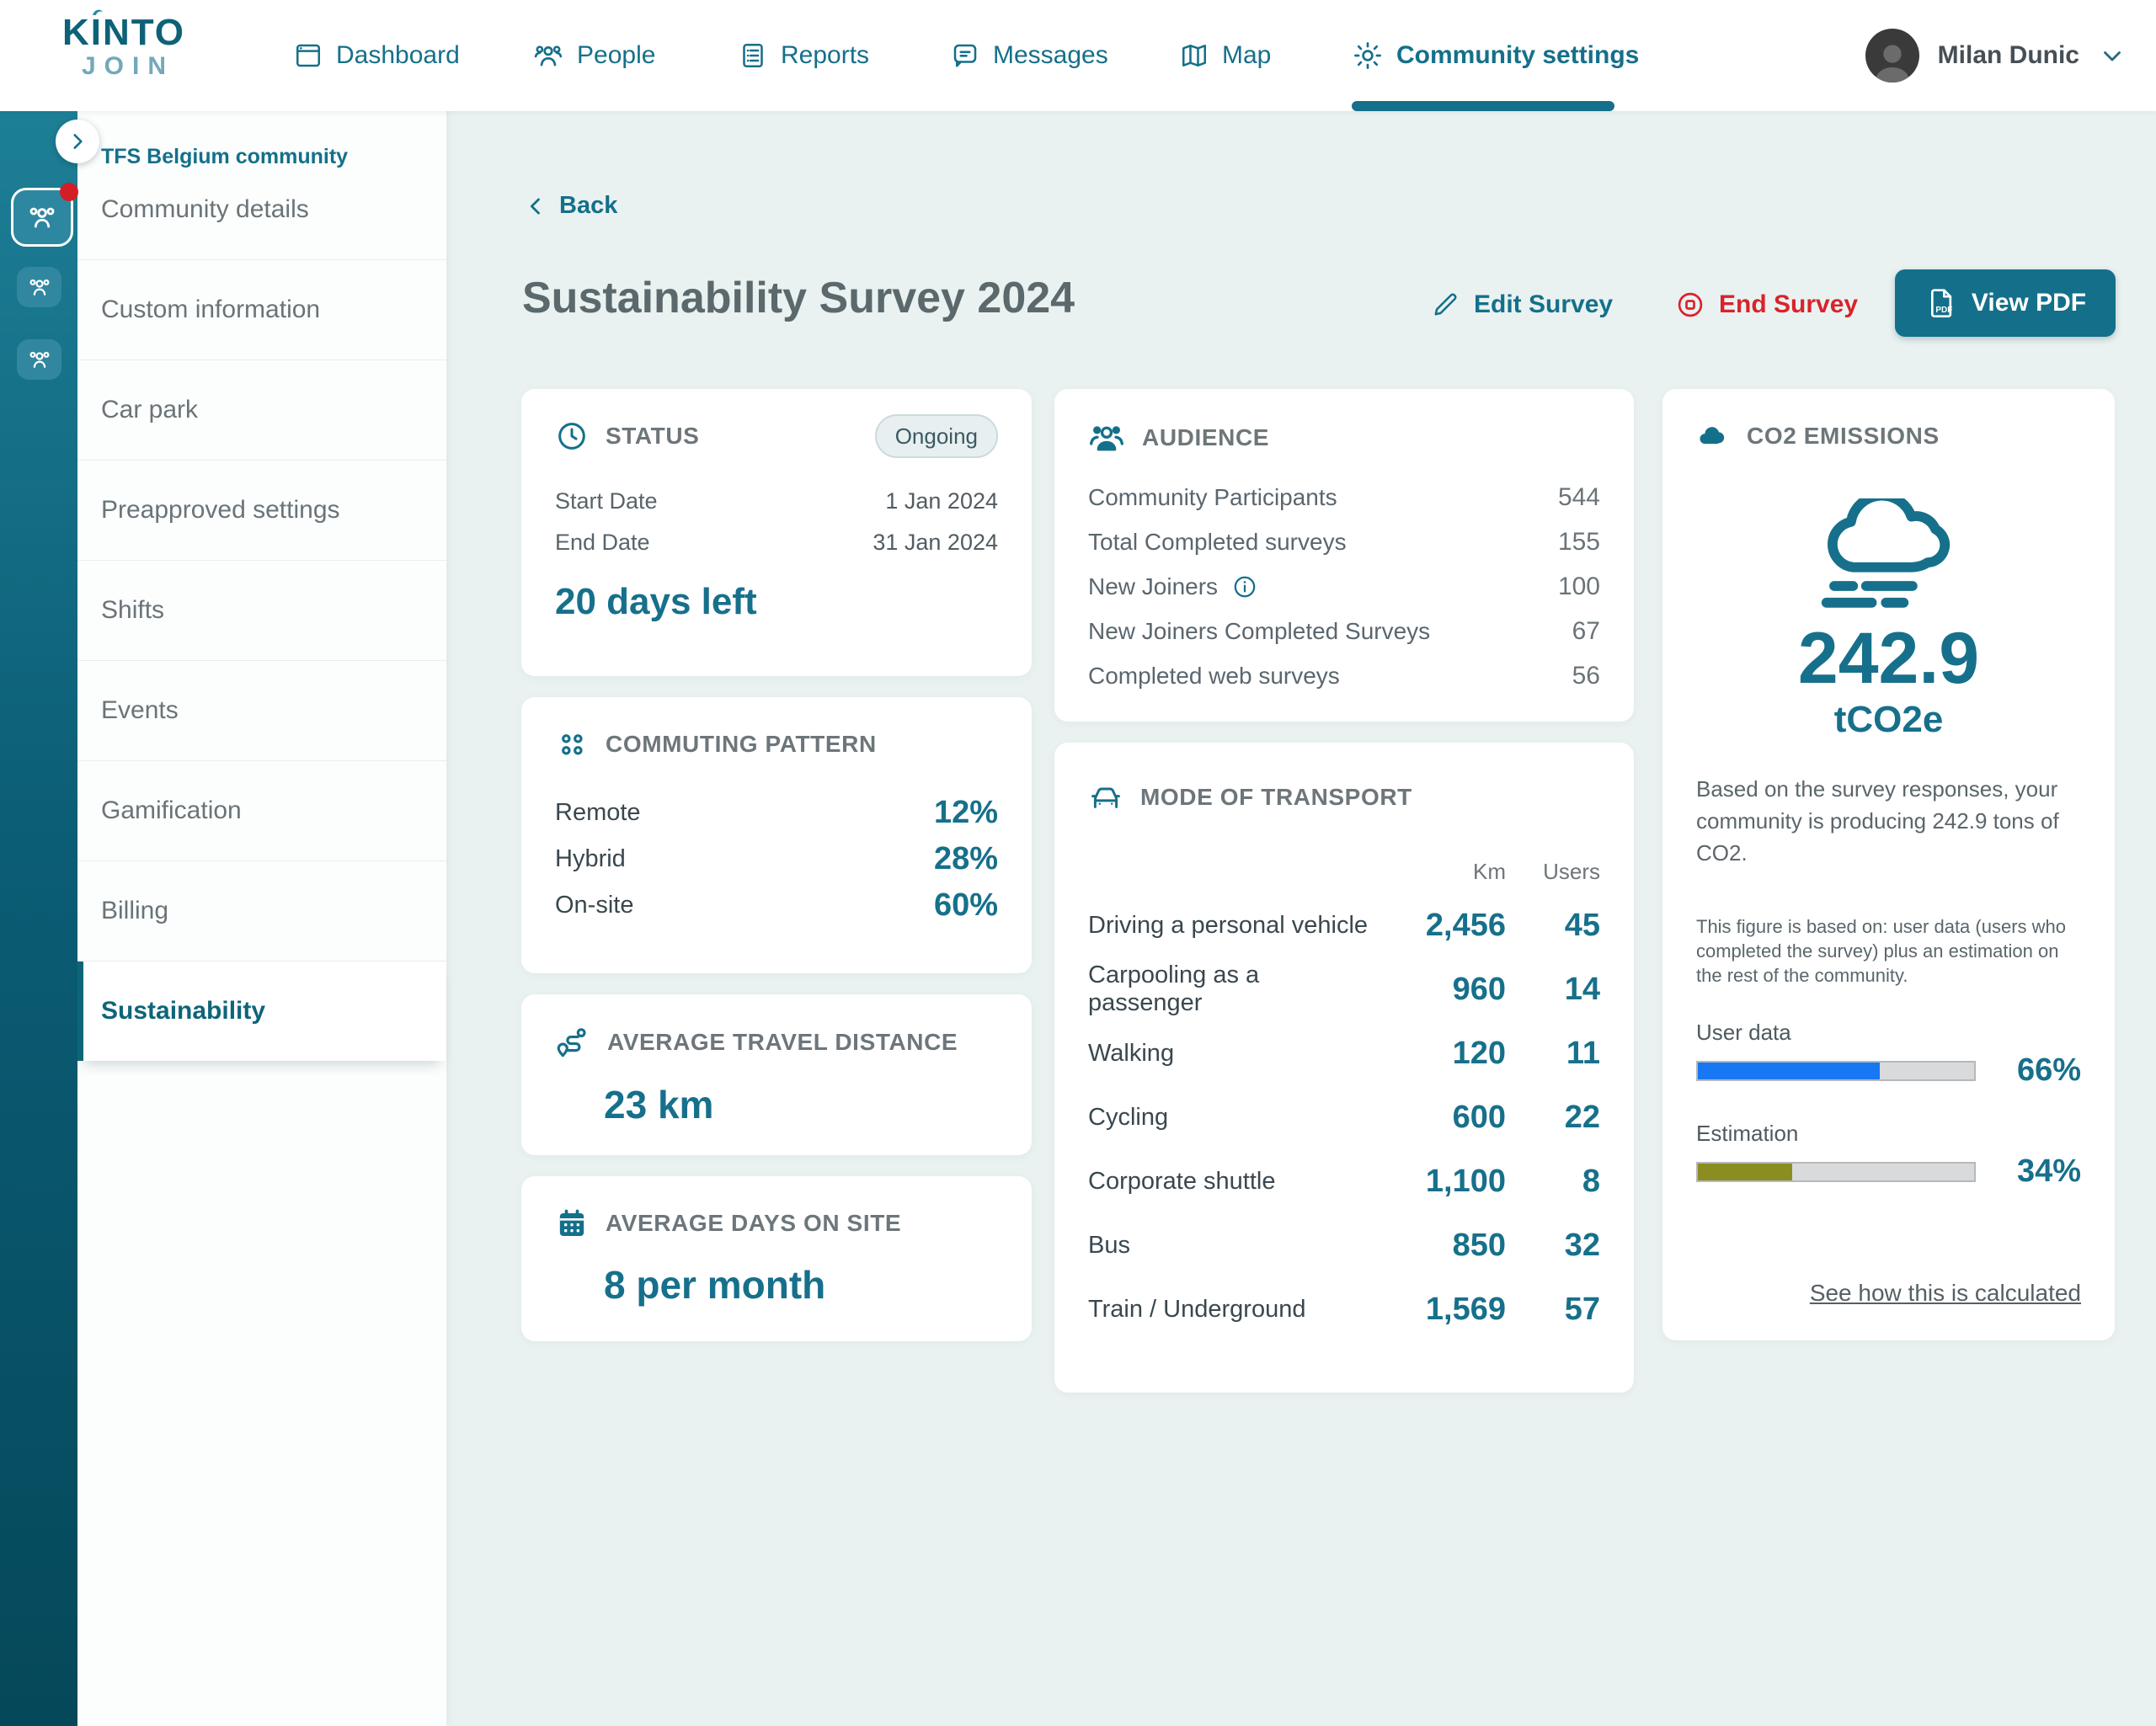 This screenshot has height=1726, width=2156. I want to click on commuting-title: COMMUTING PATTERN, so click(741, 744).